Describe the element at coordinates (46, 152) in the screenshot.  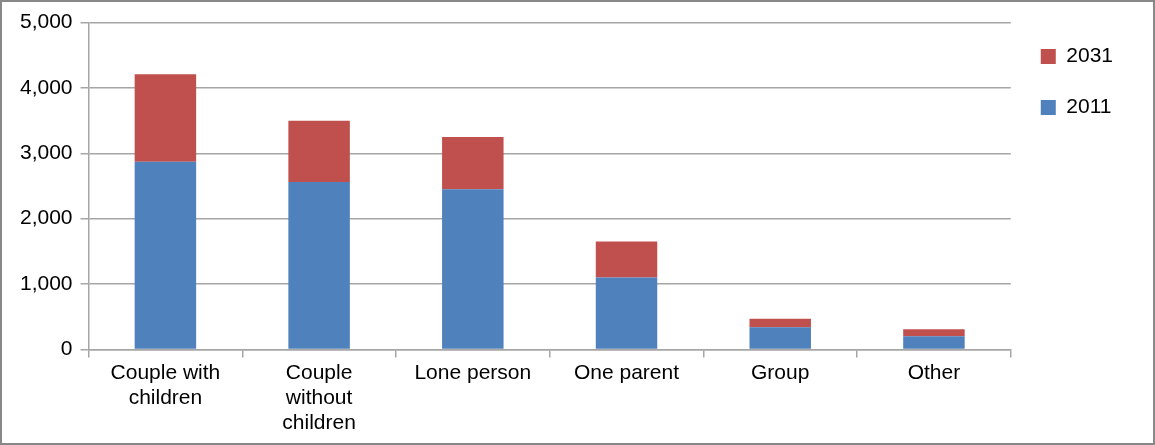
I see `y-tick-label: 3,000` at that location.